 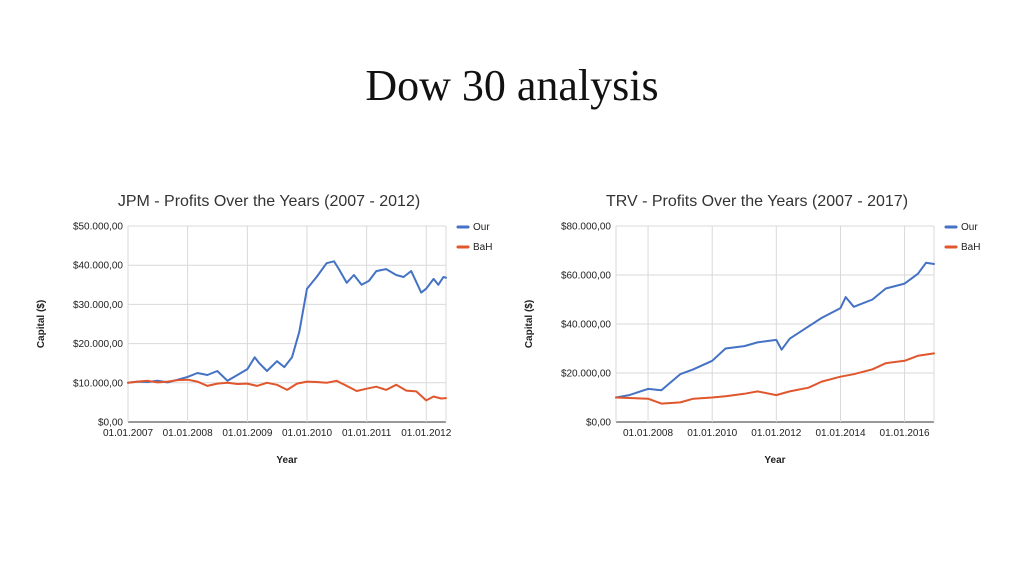 What do you see at coordinates (98, 305) in the screenshot?
I see `y-tick-label: $30.000,00` at bounding box center [98, 305].